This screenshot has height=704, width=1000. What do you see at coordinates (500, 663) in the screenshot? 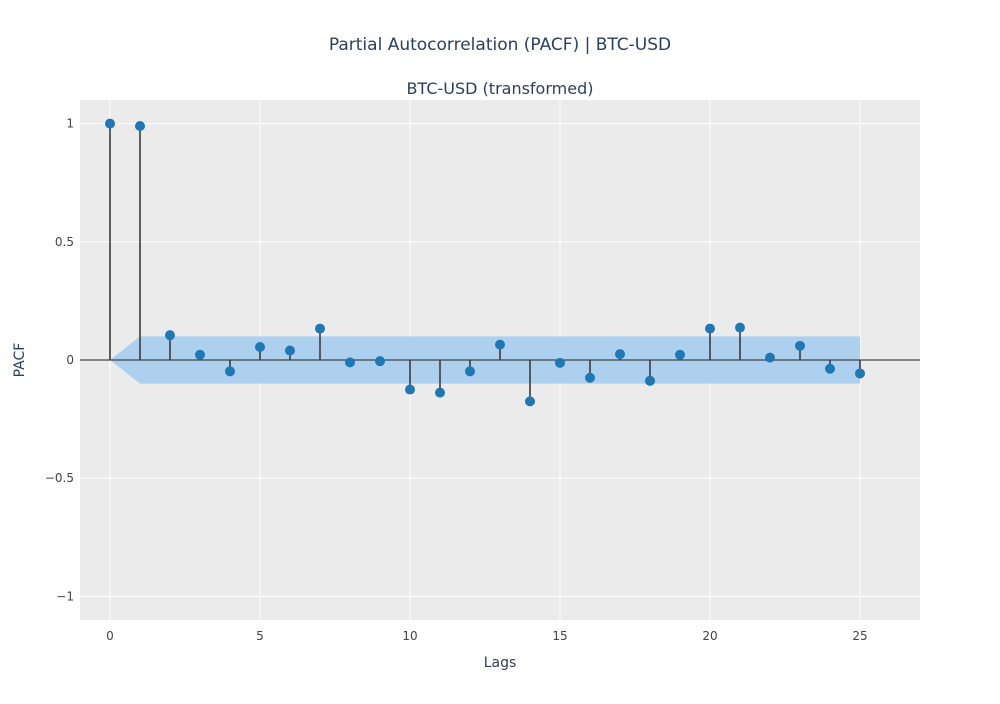
I see `x-axis-label: Lags` at bounding box center [500, 663].